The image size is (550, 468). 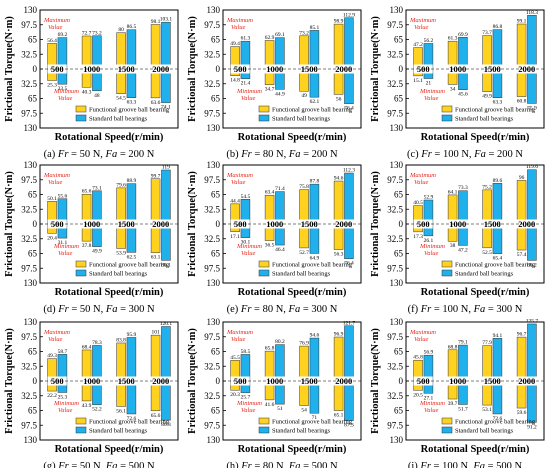 What do you see at coordinates (233, 464) in the screenshot?
I see `caption-part: (h)` at bounding box center [233, 464].